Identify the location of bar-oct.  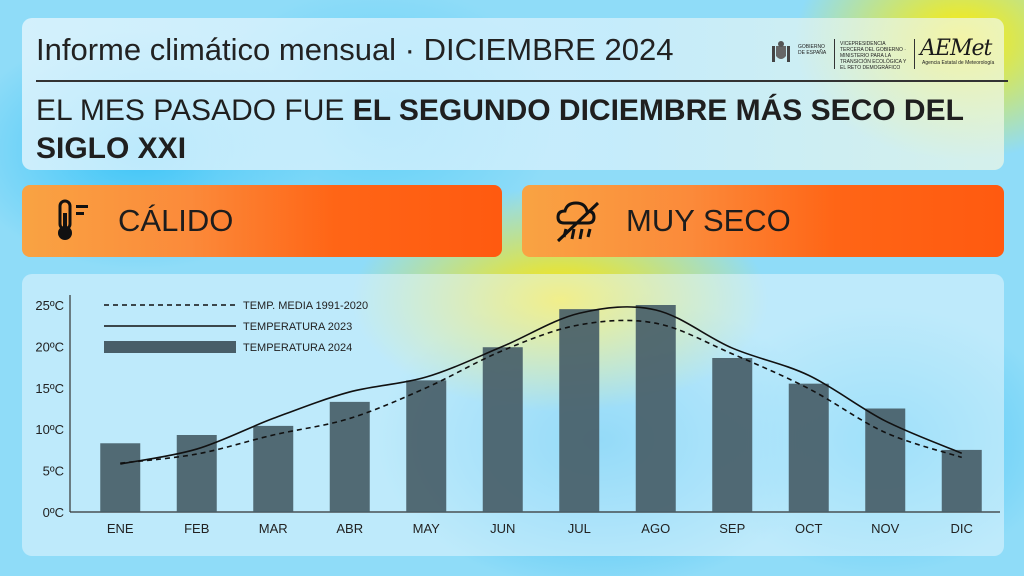
(808, 447).